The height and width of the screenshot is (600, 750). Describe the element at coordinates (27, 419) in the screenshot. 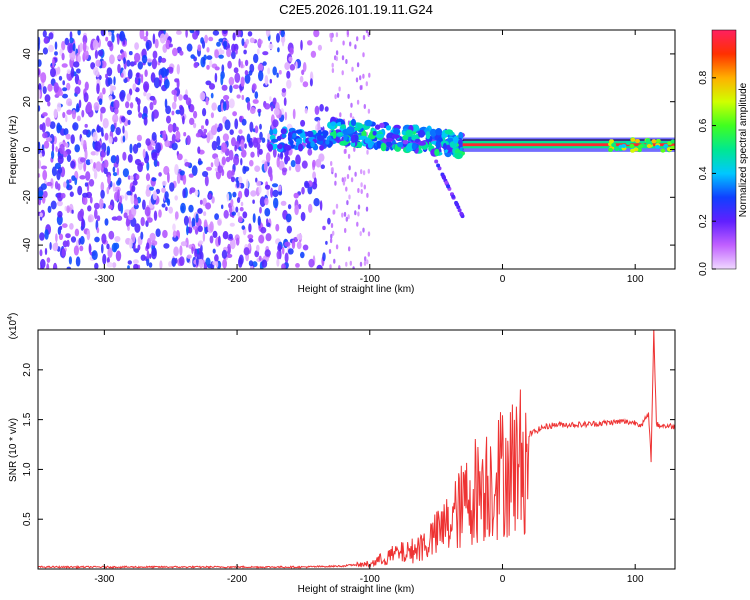

I see `y-tick-label: 1.5` at that location.